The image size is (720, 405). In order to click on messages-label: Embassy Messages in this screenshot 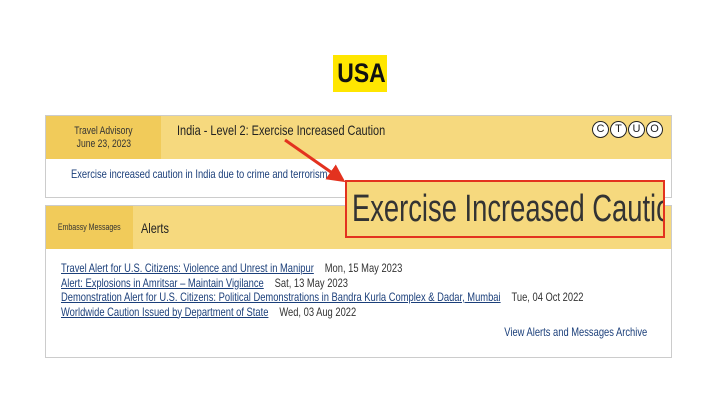, I will do `click(89, 227)`.